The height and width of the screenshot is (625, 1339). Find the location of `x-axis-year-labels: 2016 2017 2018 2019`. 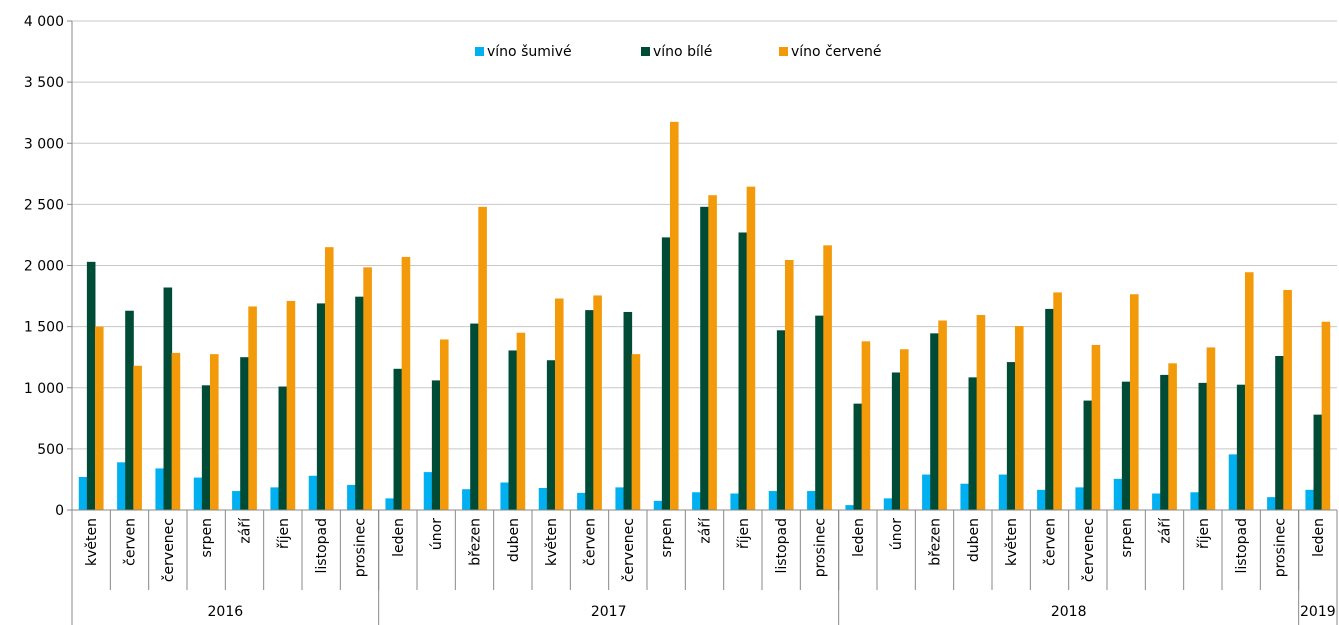

x-axis-year-labels: 2016 2017 2018 2019 is located at coordinates (772, 612).